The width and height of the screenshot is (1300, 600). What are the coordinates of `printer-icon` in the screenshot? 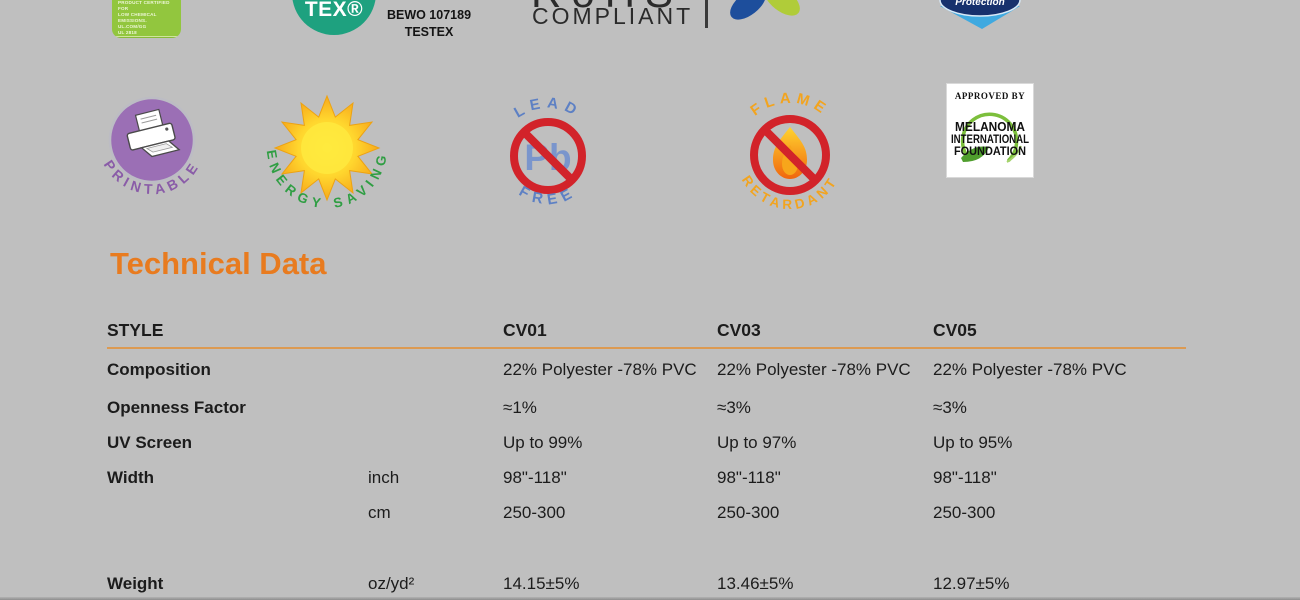 It's located at (153, 133).